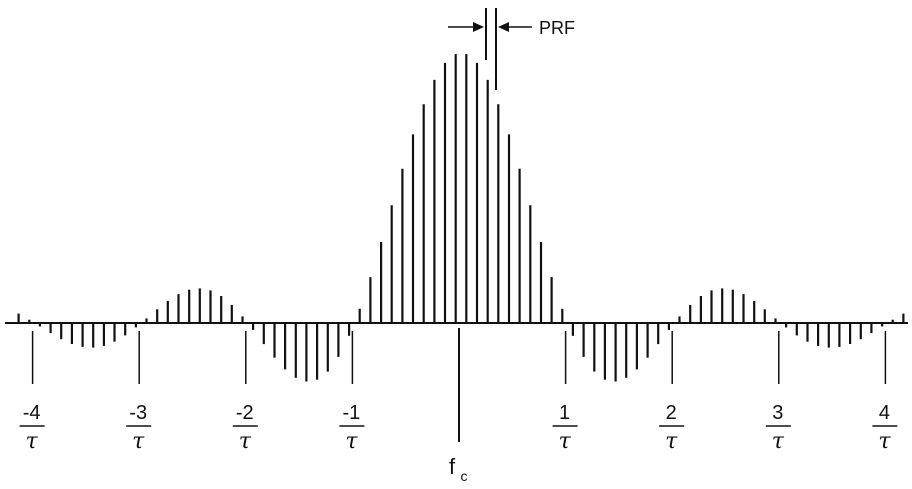  Describe the element at coordinates (503, 27) in the screenshot. I see `prf-arrowhead-right` at that location.